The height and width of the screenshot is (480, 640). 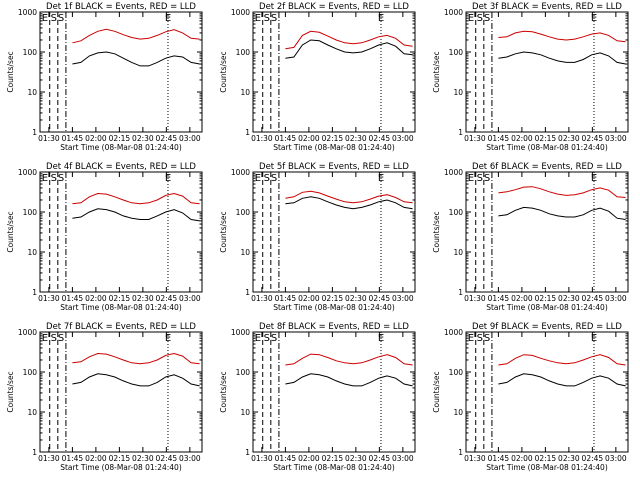 What do you see at coordinates (547, 7) in the screenshot?
I see `chart-title: Det 3f BLACK = Events, RED = LLD` at bounding box center [547, 7].